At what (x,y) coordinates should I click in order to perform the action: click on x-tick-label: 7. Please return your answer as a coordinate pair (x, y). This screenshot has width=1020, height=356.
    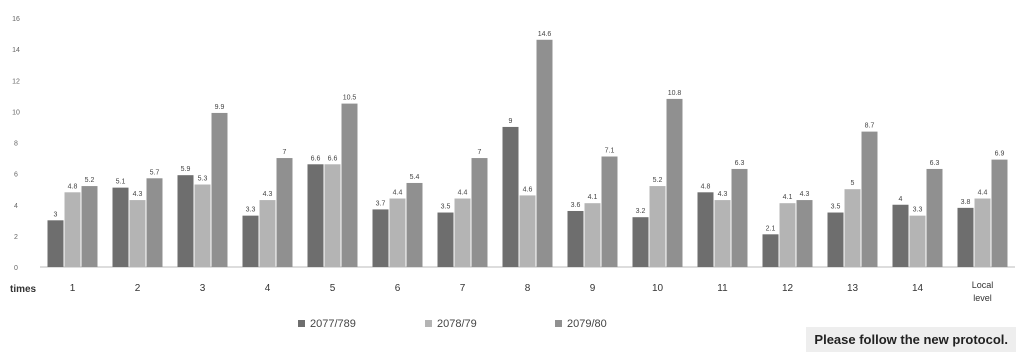
    Looking at the image, I should click on (463, 288).